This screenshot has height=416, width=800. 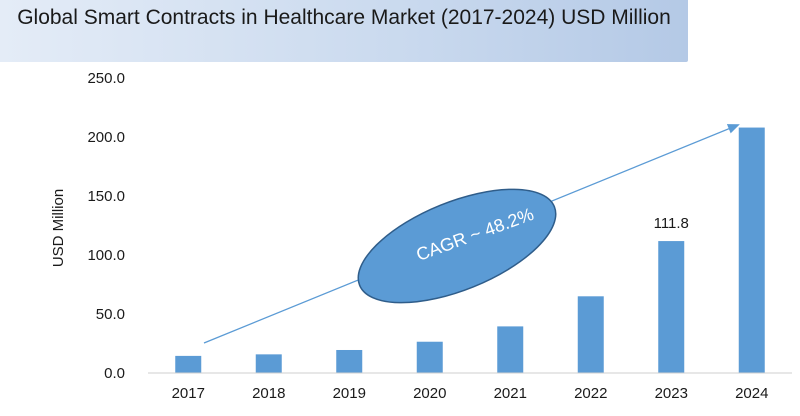 I want to click on y-tick-label: 150.0, so click(x=106, y=196).